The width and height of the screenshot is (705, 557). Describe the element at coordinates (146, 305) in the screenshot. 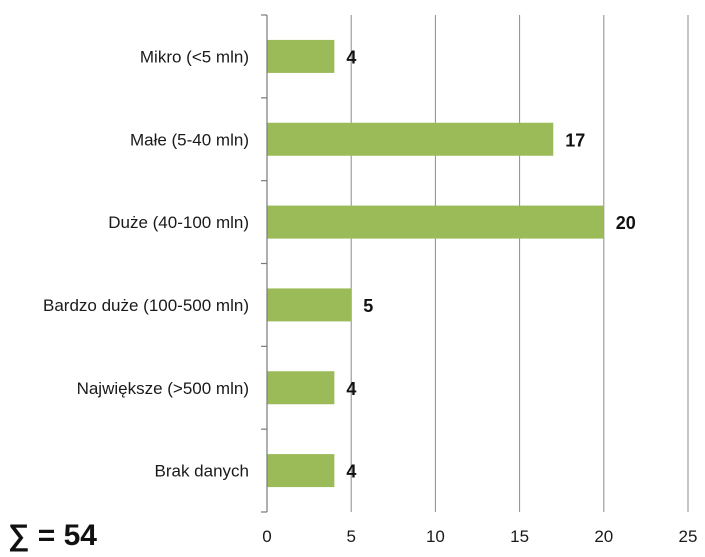

I see `category-label: Bardzo duże (100-500 mln)` at that location.